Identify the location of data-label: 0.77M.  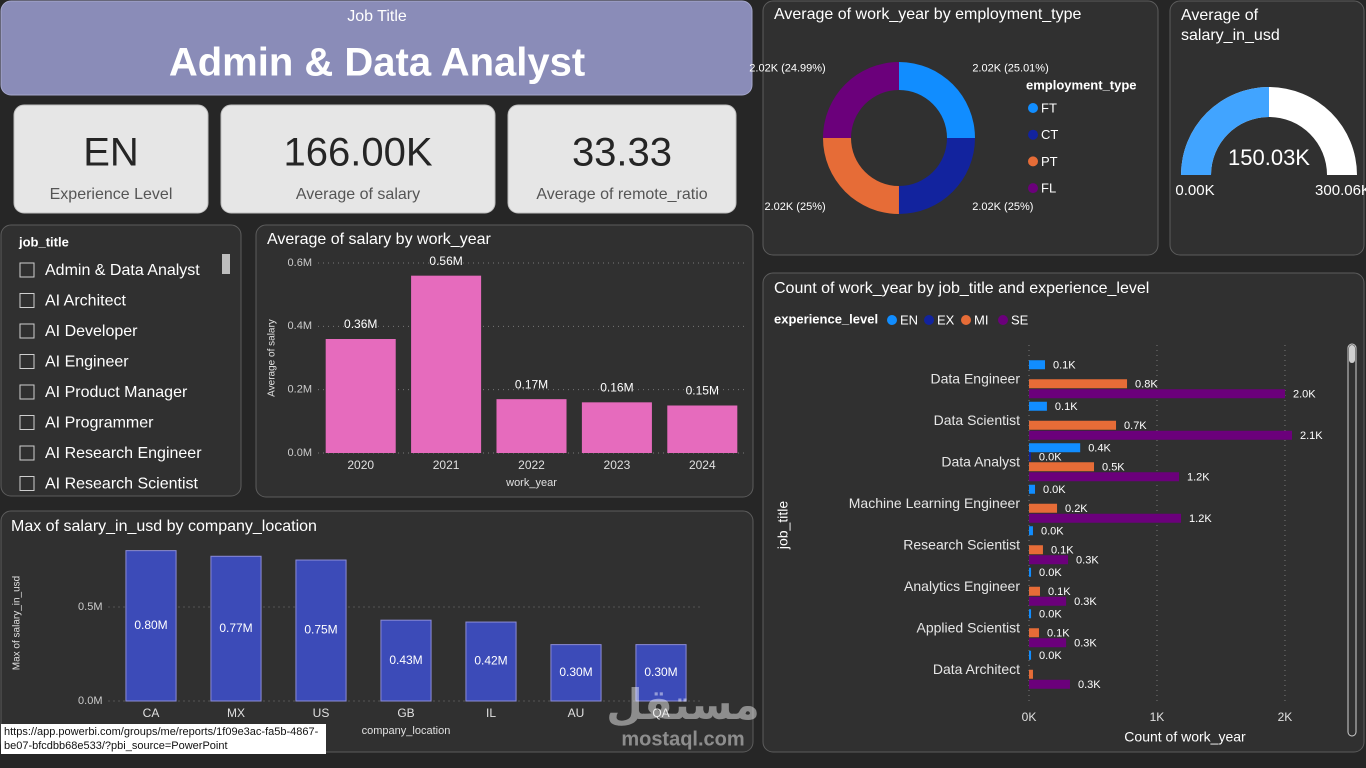
(235, 628).